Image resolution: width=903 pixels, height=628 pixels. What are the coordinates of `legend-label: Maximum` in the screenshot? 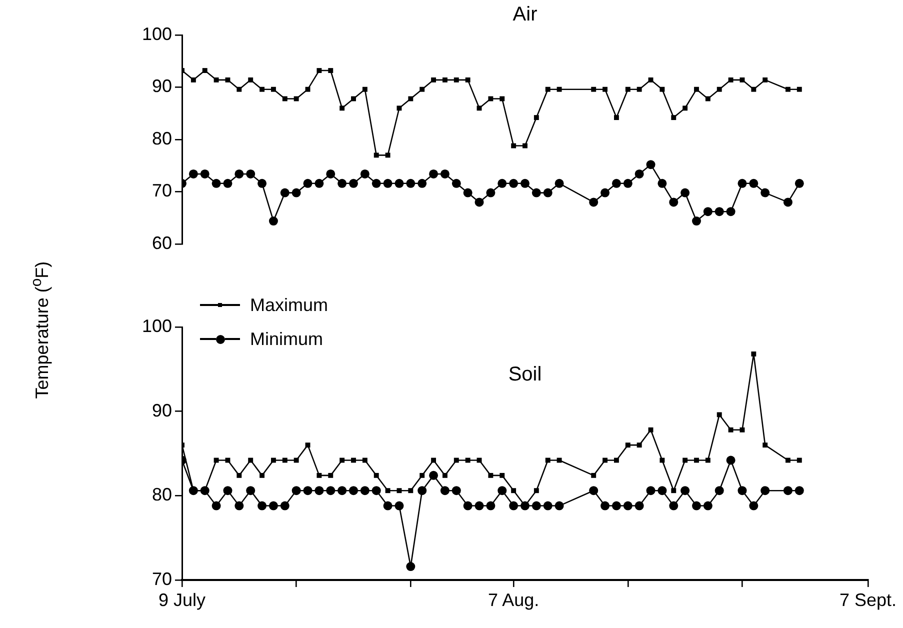 It's located at (289, 305).